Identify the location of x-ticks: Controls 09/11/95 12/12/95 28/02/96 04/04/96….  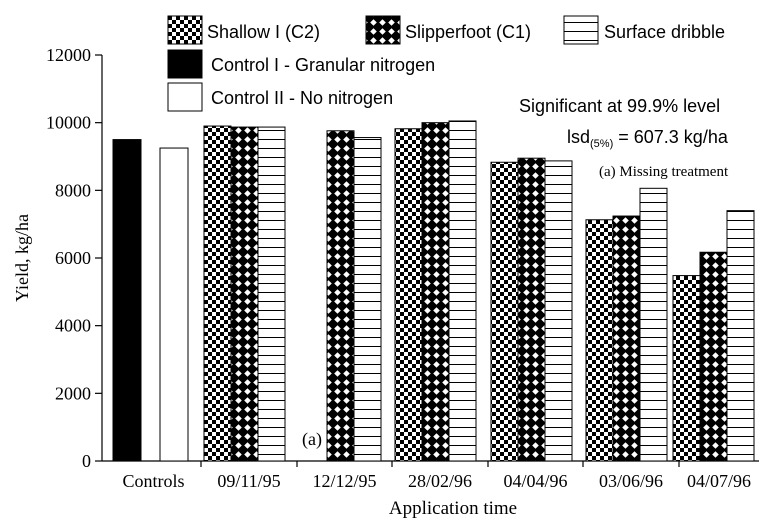
(436, 476).